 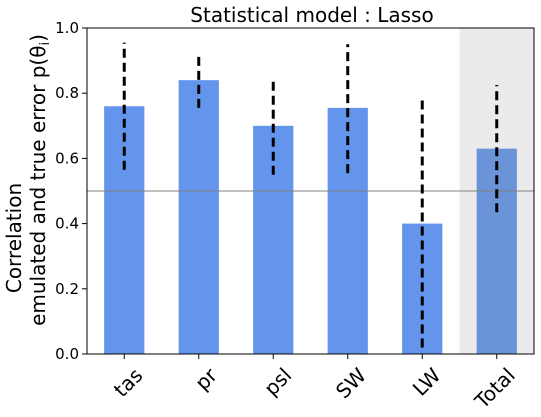 What do you see at coordinates (14, 238) in the screenshot?
I see `y-axis-label-line1: Correlation` at bounding box center [14, 238].